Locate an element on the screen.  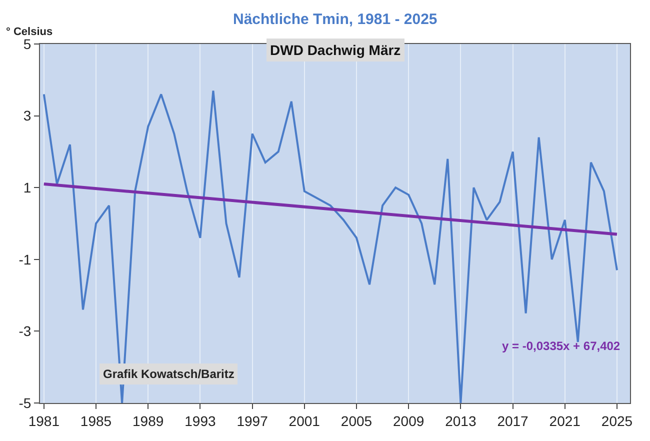
annotation: y = -0,0335x + 67,402 is located at coordinates (561, 346).